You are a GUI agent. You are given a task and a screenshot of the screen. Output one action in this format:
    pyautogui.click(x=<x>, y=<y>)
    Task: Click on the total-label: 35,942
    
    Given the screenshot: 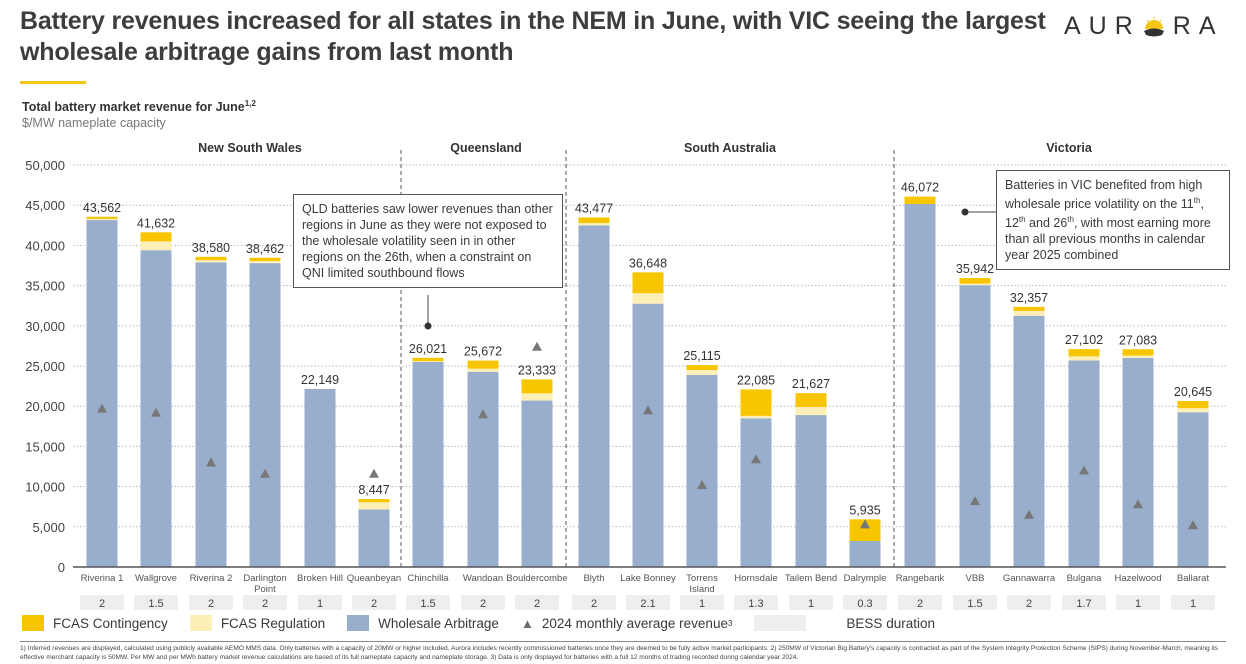 What is the action you would take?
    pyautogui.click(x=975, y=269)
    